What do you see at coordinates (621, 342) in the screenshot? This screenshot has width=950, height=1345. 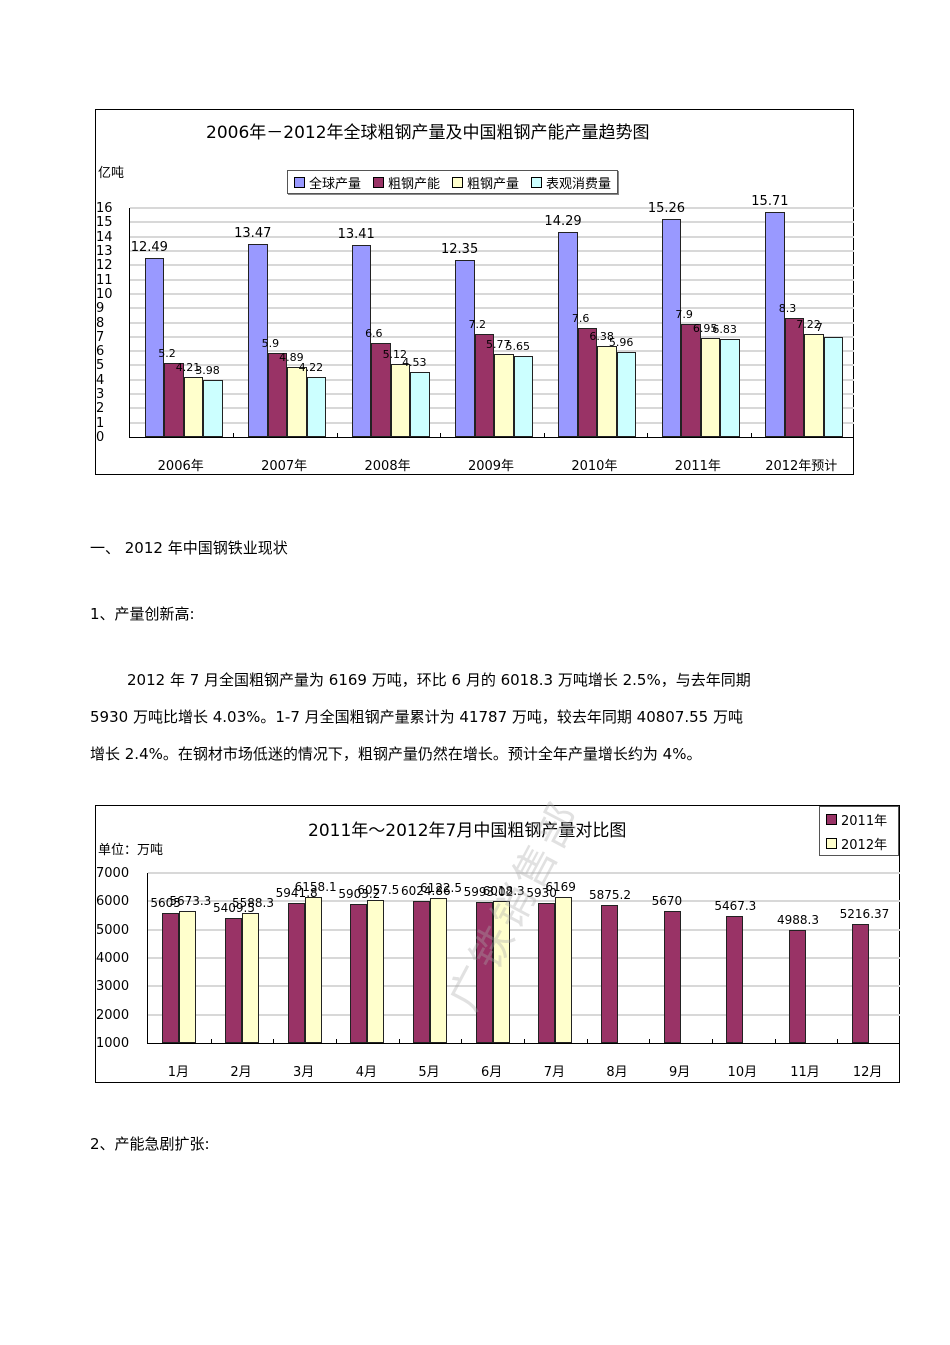 I see `data-label: 5.96` at bounding box center [621, 342].